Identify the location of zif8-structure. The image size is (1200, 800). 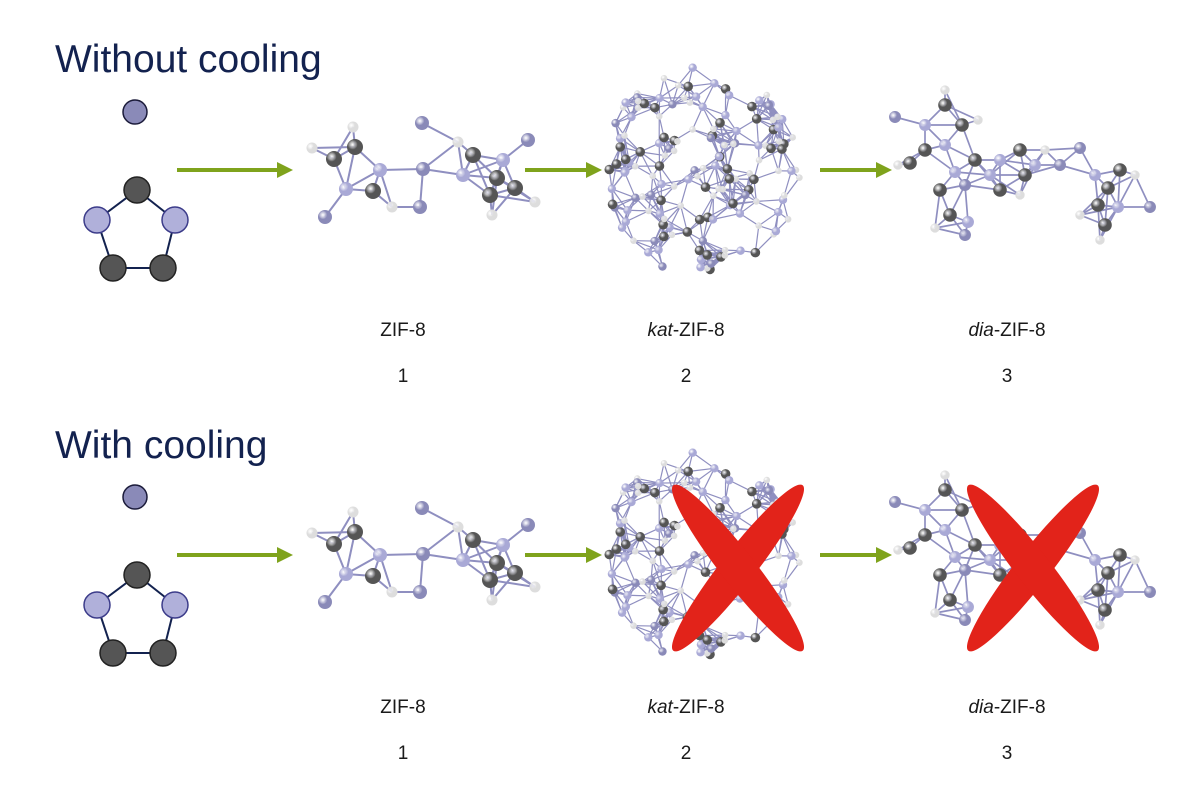
(423, 555).